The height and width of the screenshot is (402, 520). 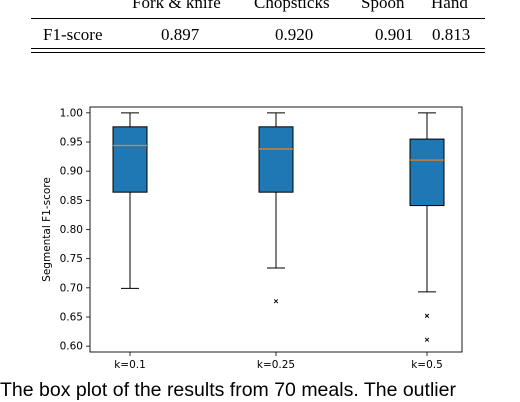 I want to click on y-tick-label: 0.90, so click(x=71, y=172).